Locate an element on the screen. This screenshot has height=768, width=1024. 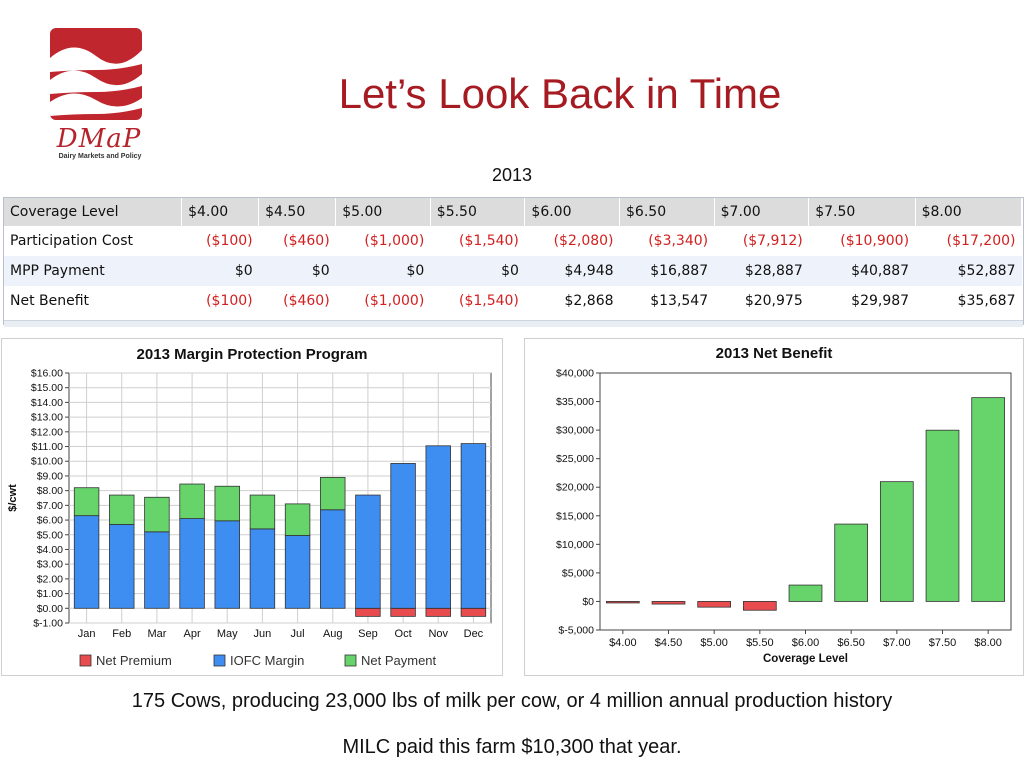
table-header-cell: $6.50 is located at coordinates (667, 212).